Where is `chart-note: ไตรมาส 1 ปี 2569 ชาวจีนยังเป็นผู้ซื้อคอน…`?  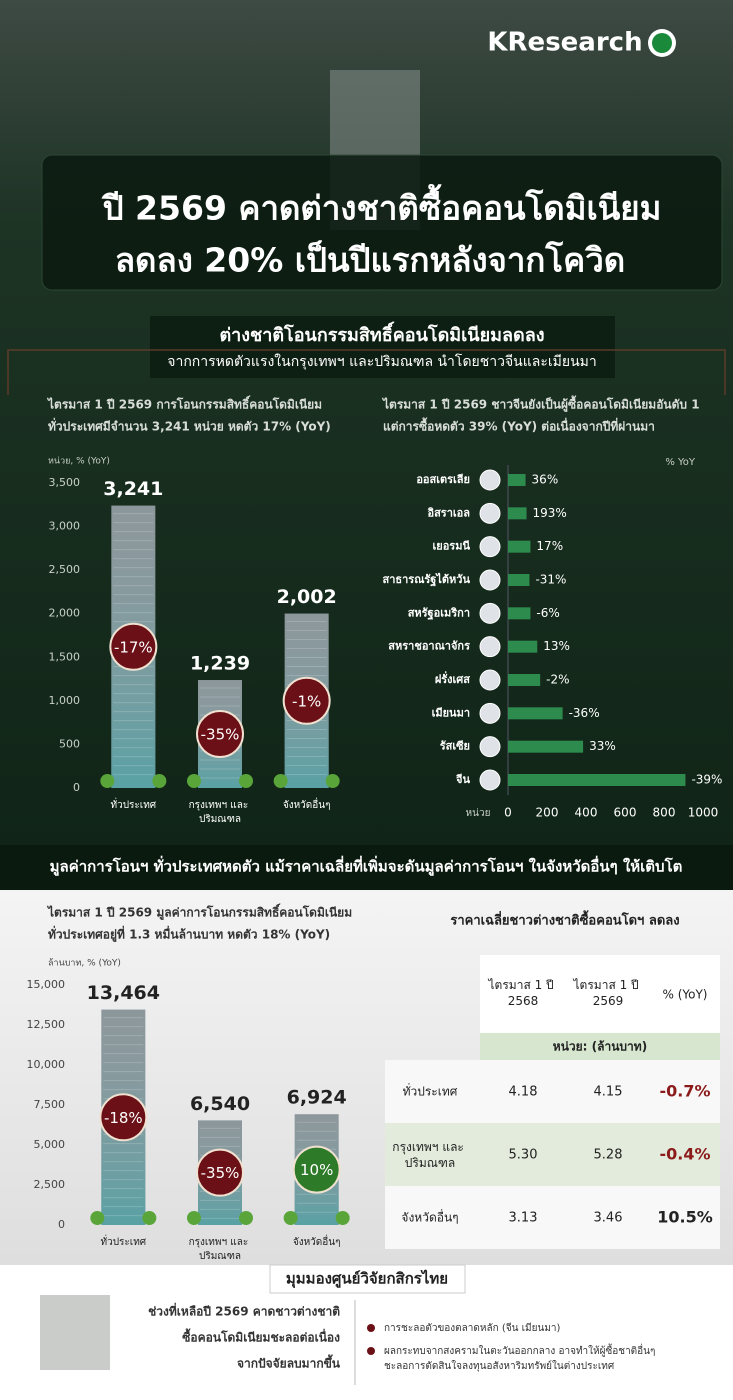 chart-note: ไตรมาส 1 ปี 2569 ชาวจีนยังเป็นผู้ซื้อคอน… is located at coordinates (540, 404).